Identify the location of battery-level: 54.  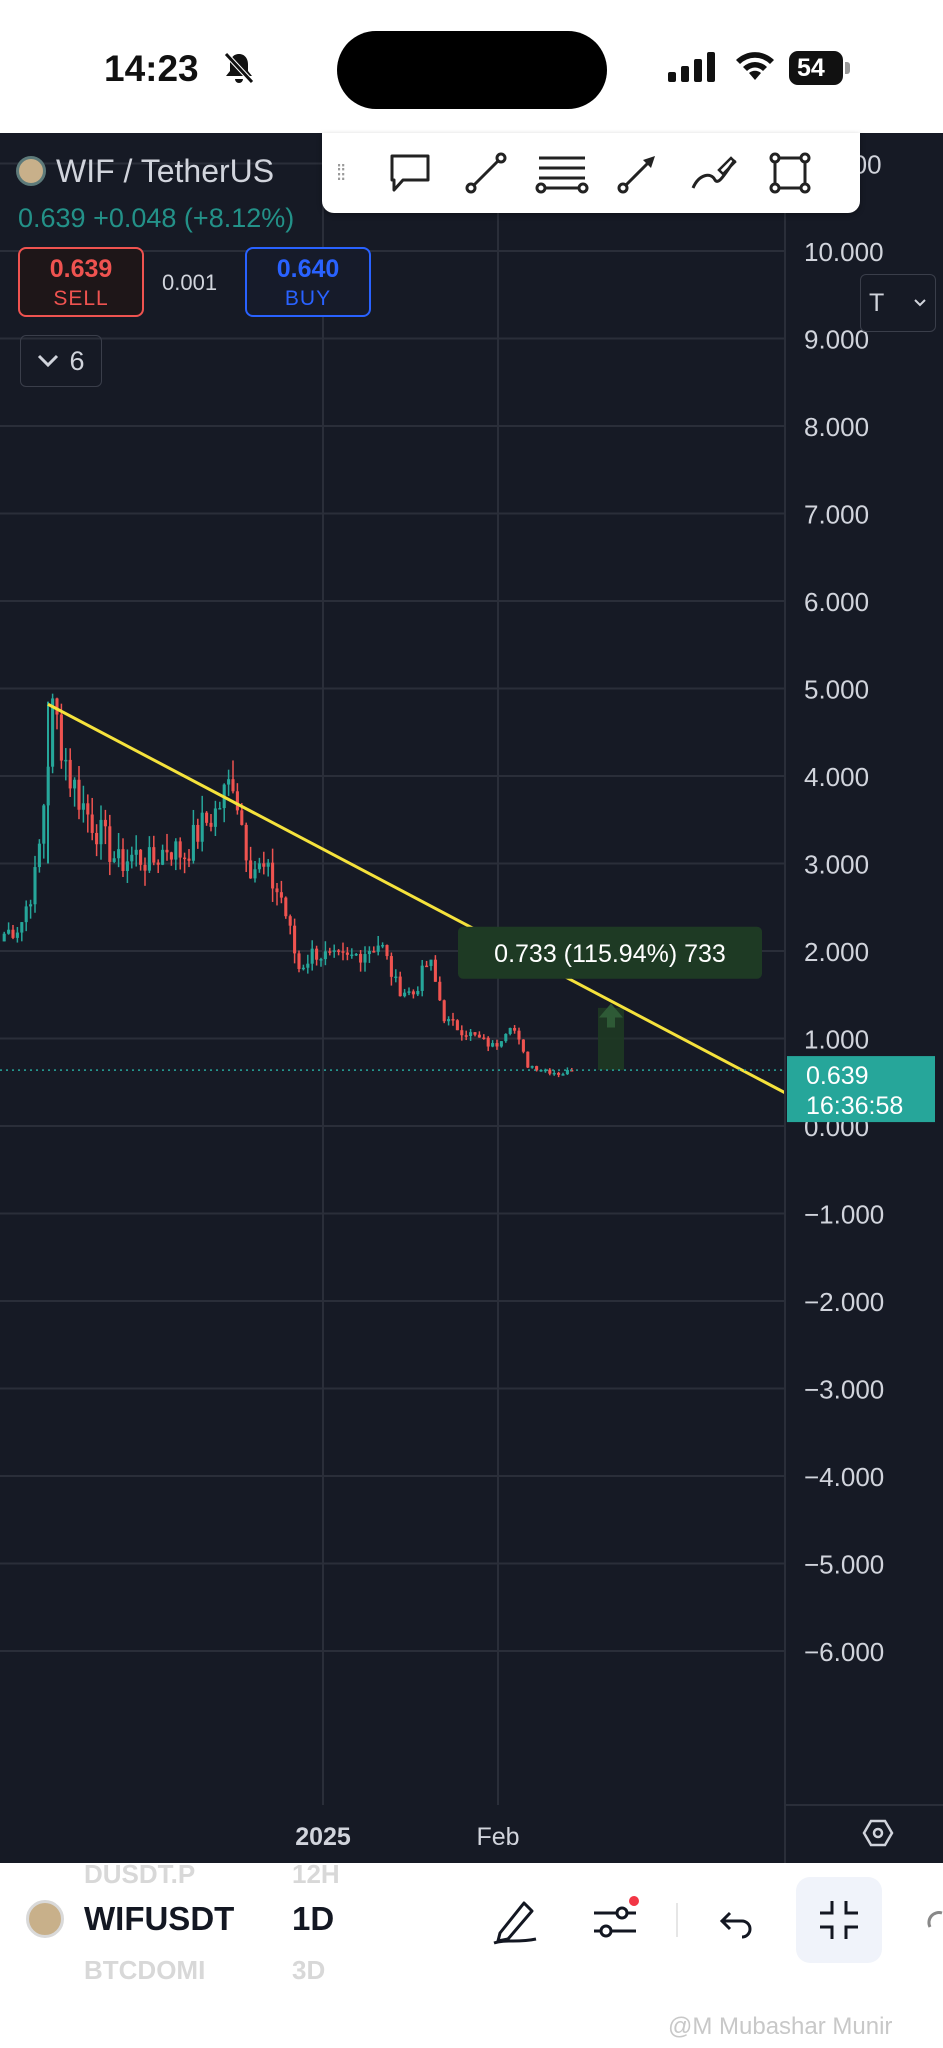
(816, 68).